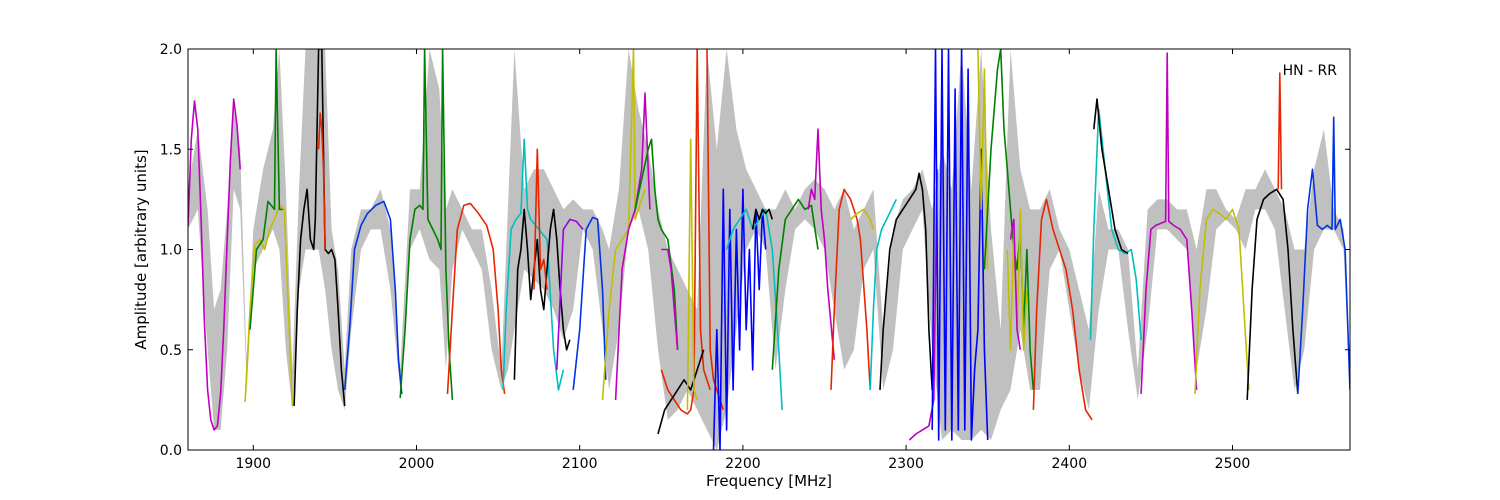 This screenshot has height=500, width=1500. Describe the element at coordinates (769, 481) in the screenshot. I see `x-axis-label: Frequency [MHz]` at that location.